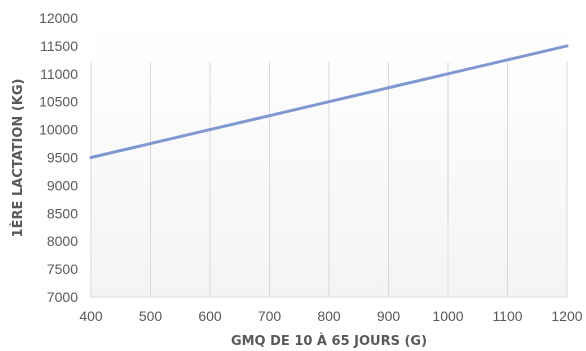 The image size is (586, 351). Describe the element at coordinates (59, 74) in the screenshot. I see `y-tick-label: 11000` at that location.